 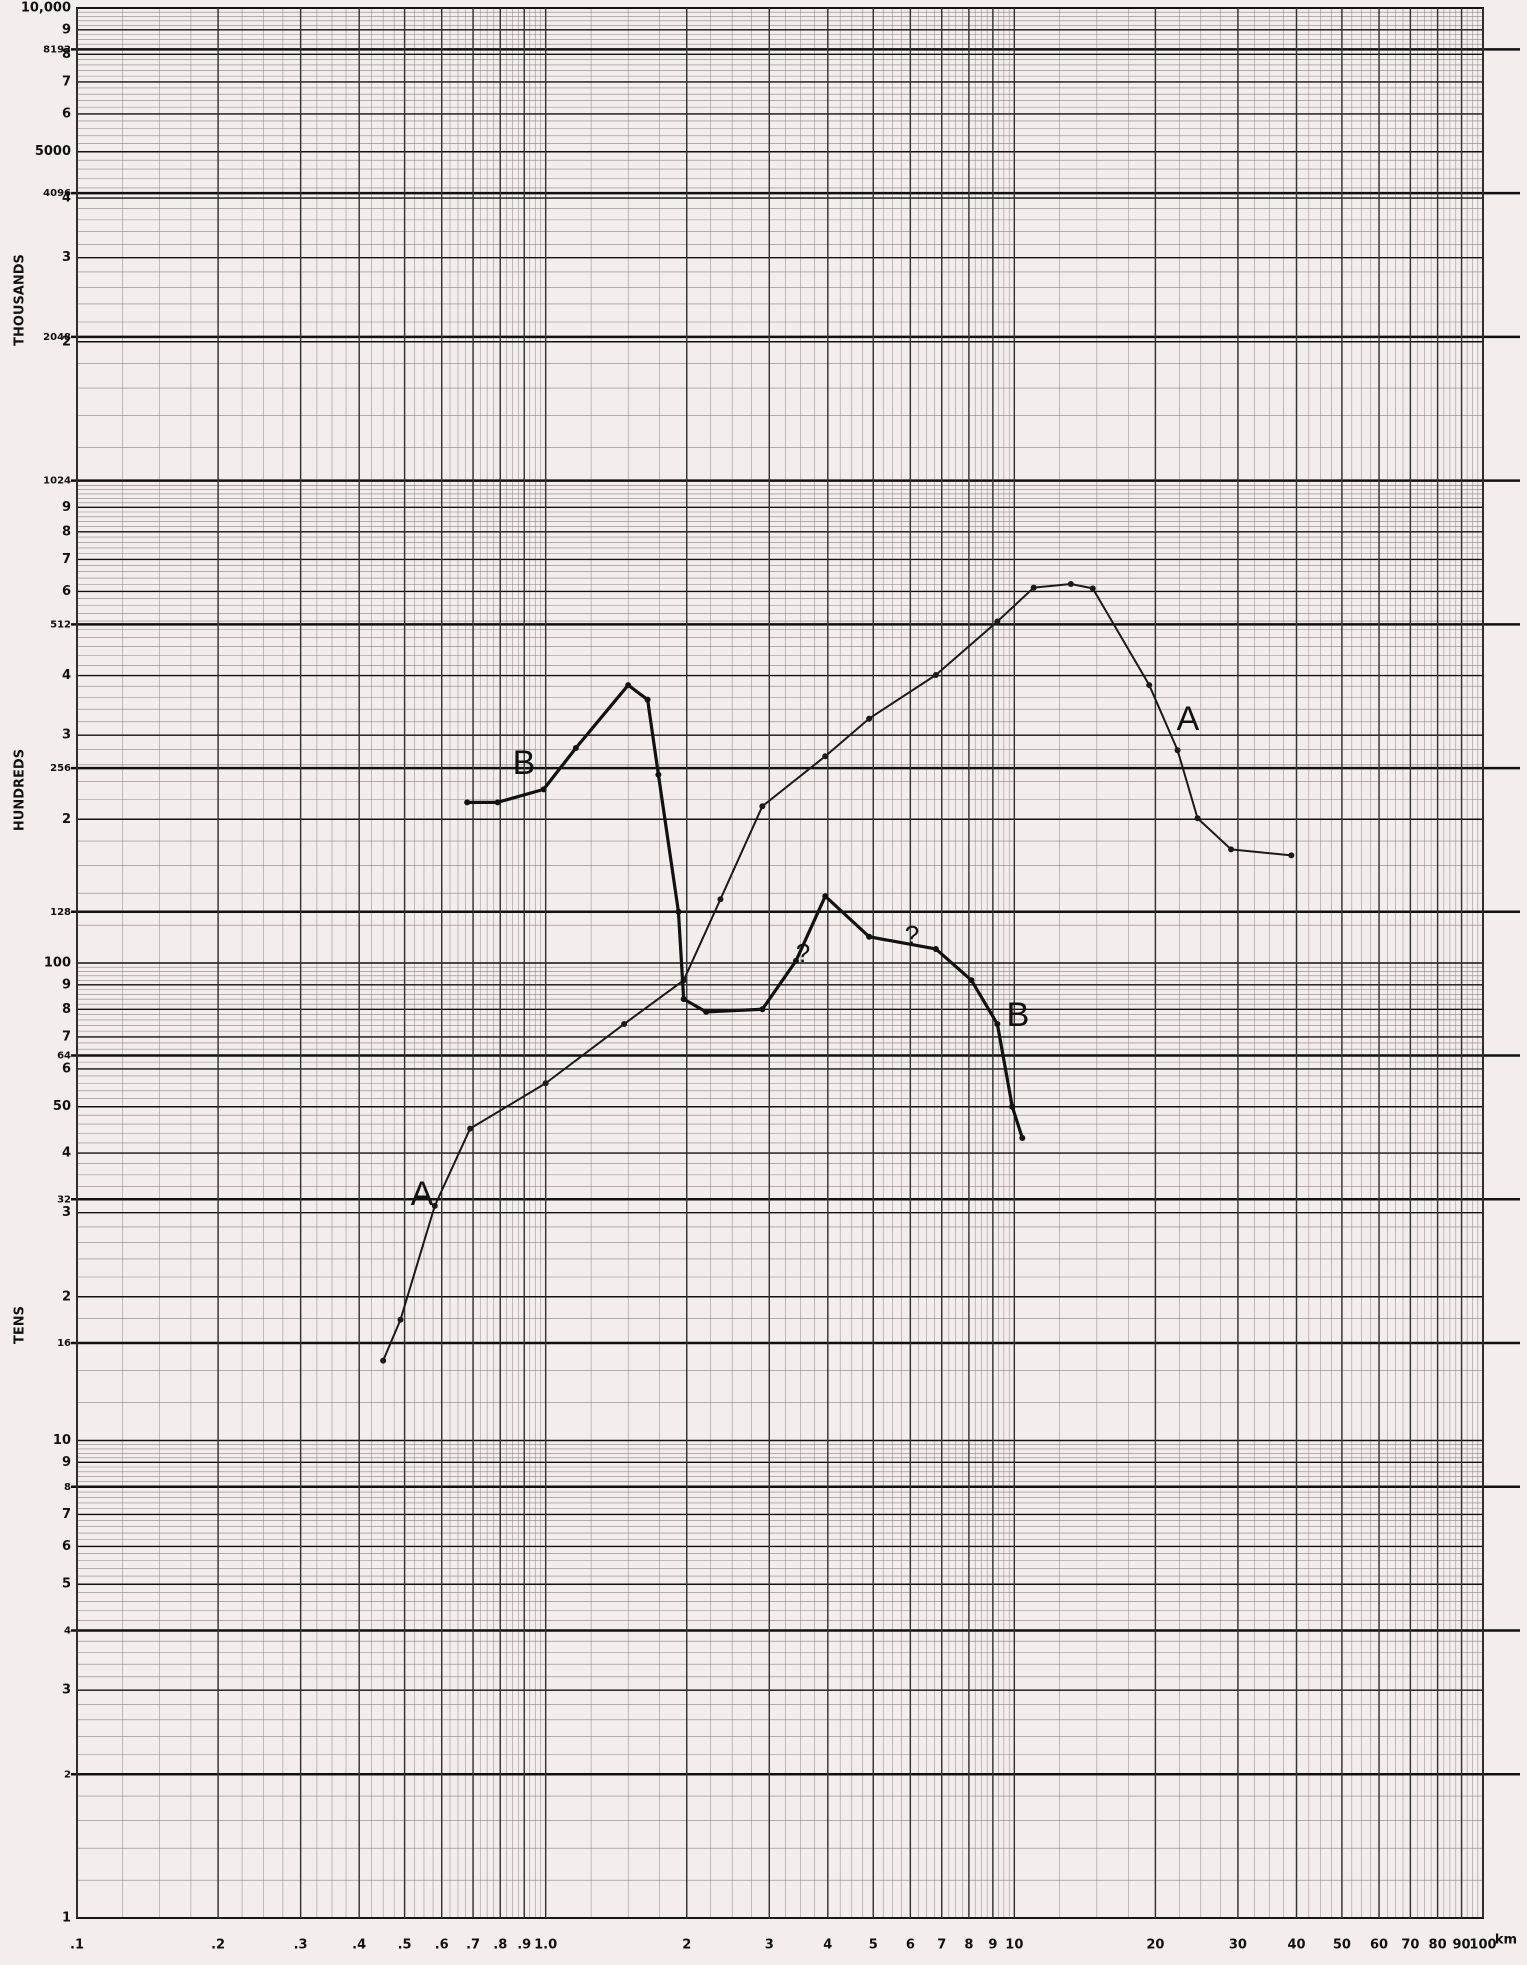 What do you see at coordinates (60, 912) in the screenshot?
I see `y-tick-label: 128` at bounding box center [60, 912].